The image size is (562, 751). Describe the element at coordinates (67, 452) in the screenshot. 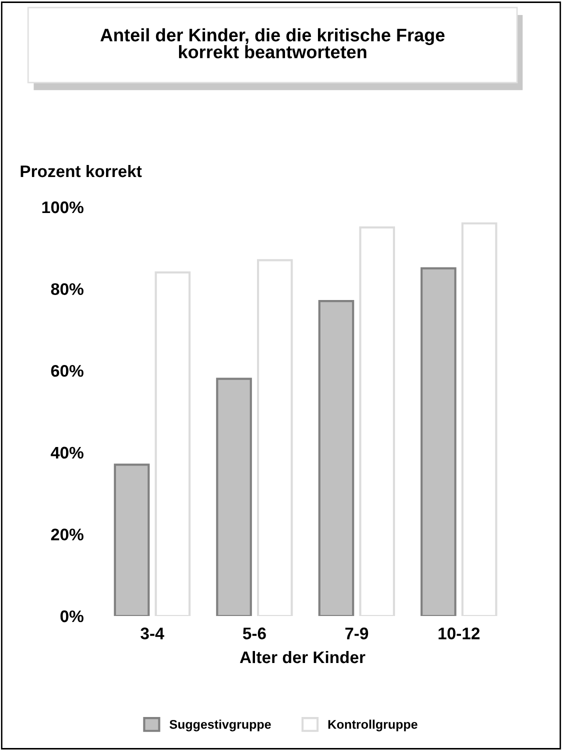

I see `y-tick-label: 40%` at that location.